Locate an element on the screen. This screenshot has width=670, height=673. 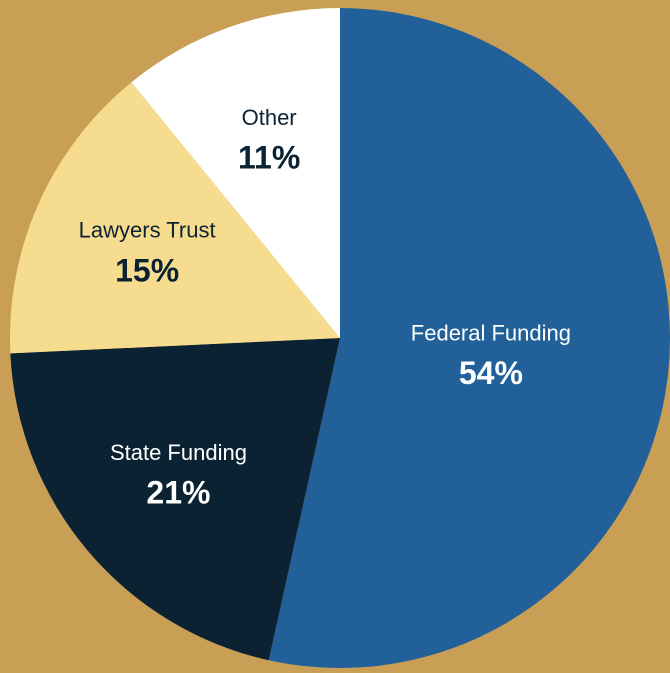
slice-name: Lawyers Trust is located at coordinates (147, 230).